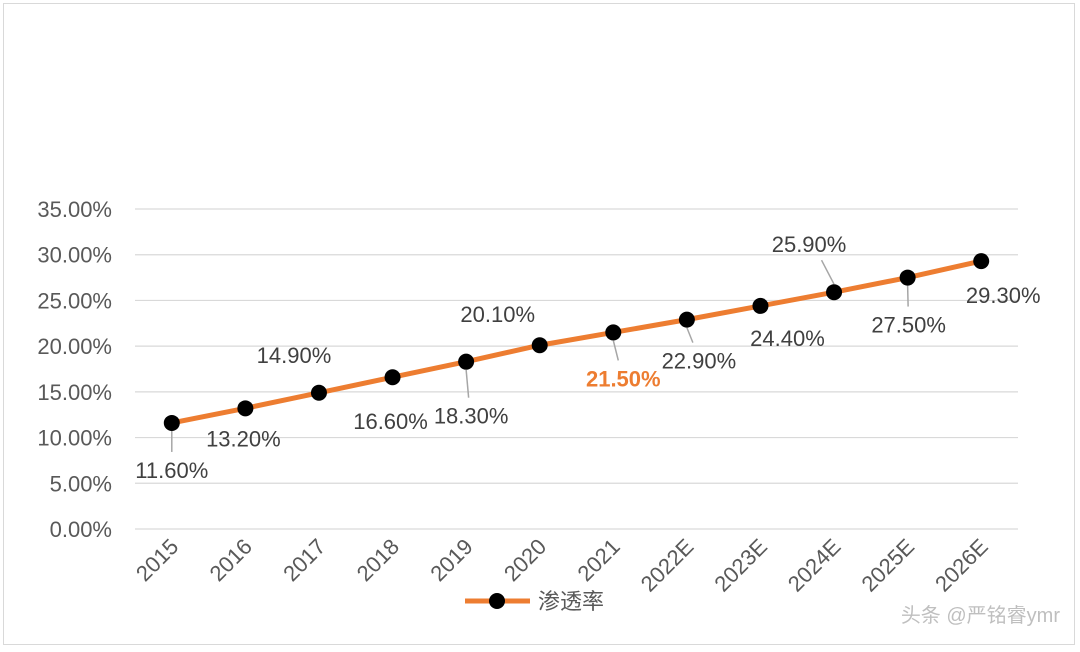 This screenshot has height=652, width=1080. Describe the element at coordinates (74, 255) in the screenshot. I see `y-tick-label: 30.00%` at that location.